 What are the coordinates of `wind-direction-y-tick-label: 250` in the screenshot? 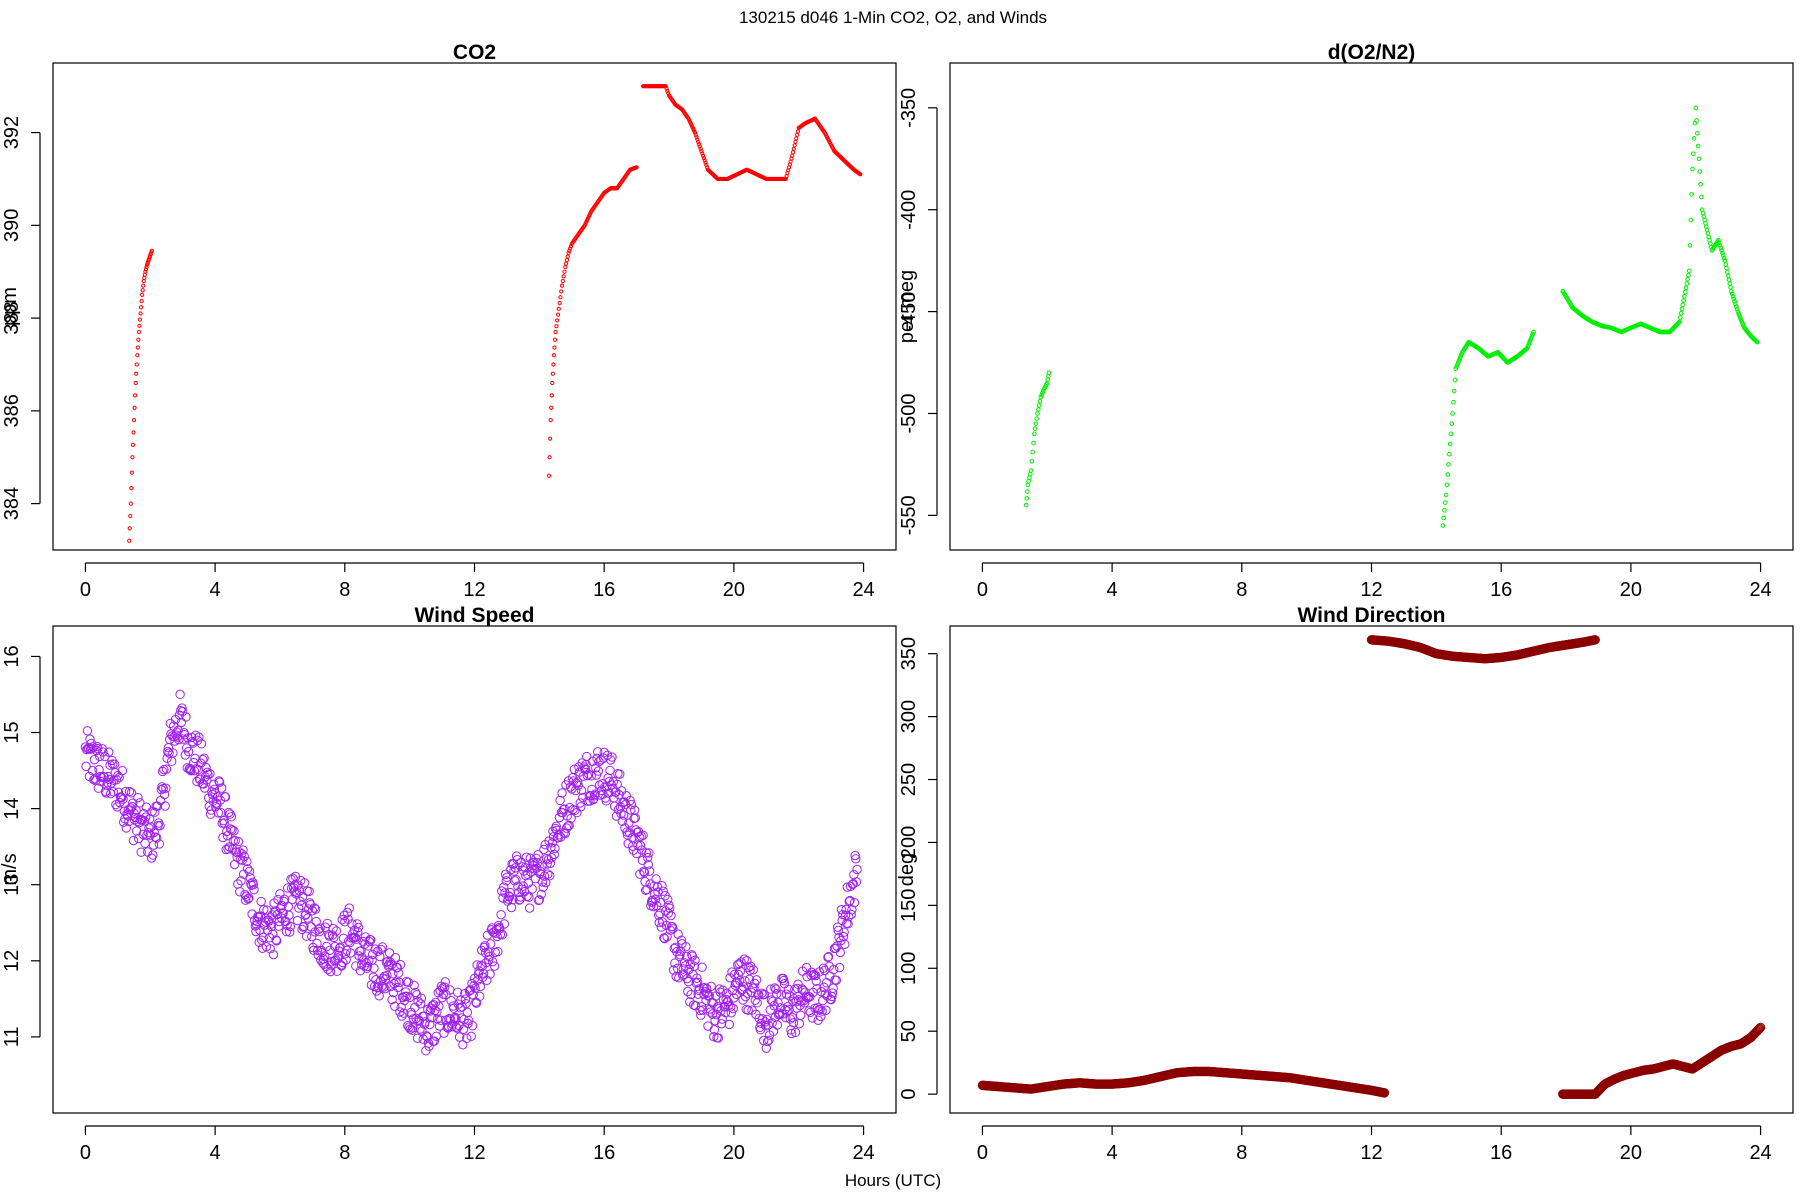 It's located at (909, 779).